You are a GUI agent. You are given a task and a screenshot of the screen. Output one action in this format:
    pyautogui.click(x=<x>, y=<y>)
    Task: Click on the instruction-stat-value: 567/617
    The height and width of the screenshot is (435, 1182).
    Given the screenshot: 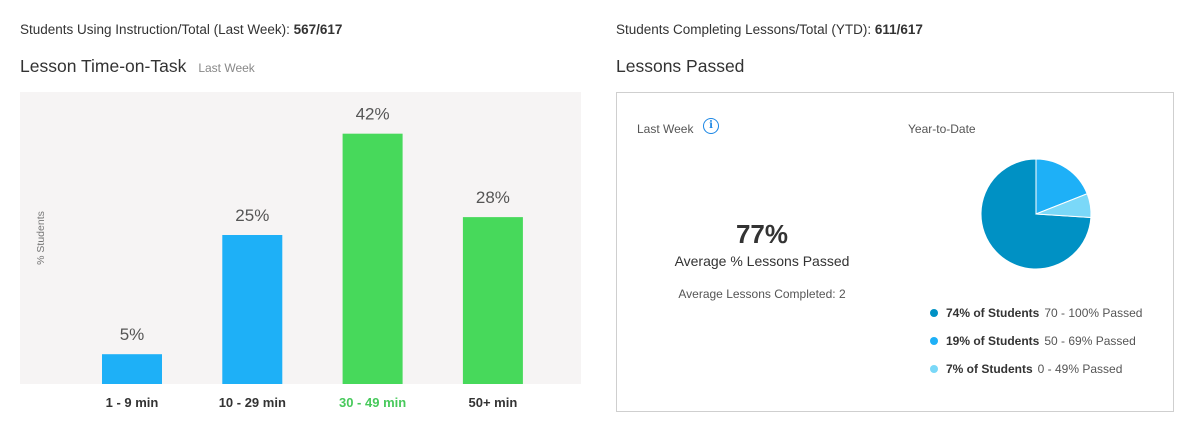 What is the action you would take?
    pyautogui.click(x=318, y=29)
    